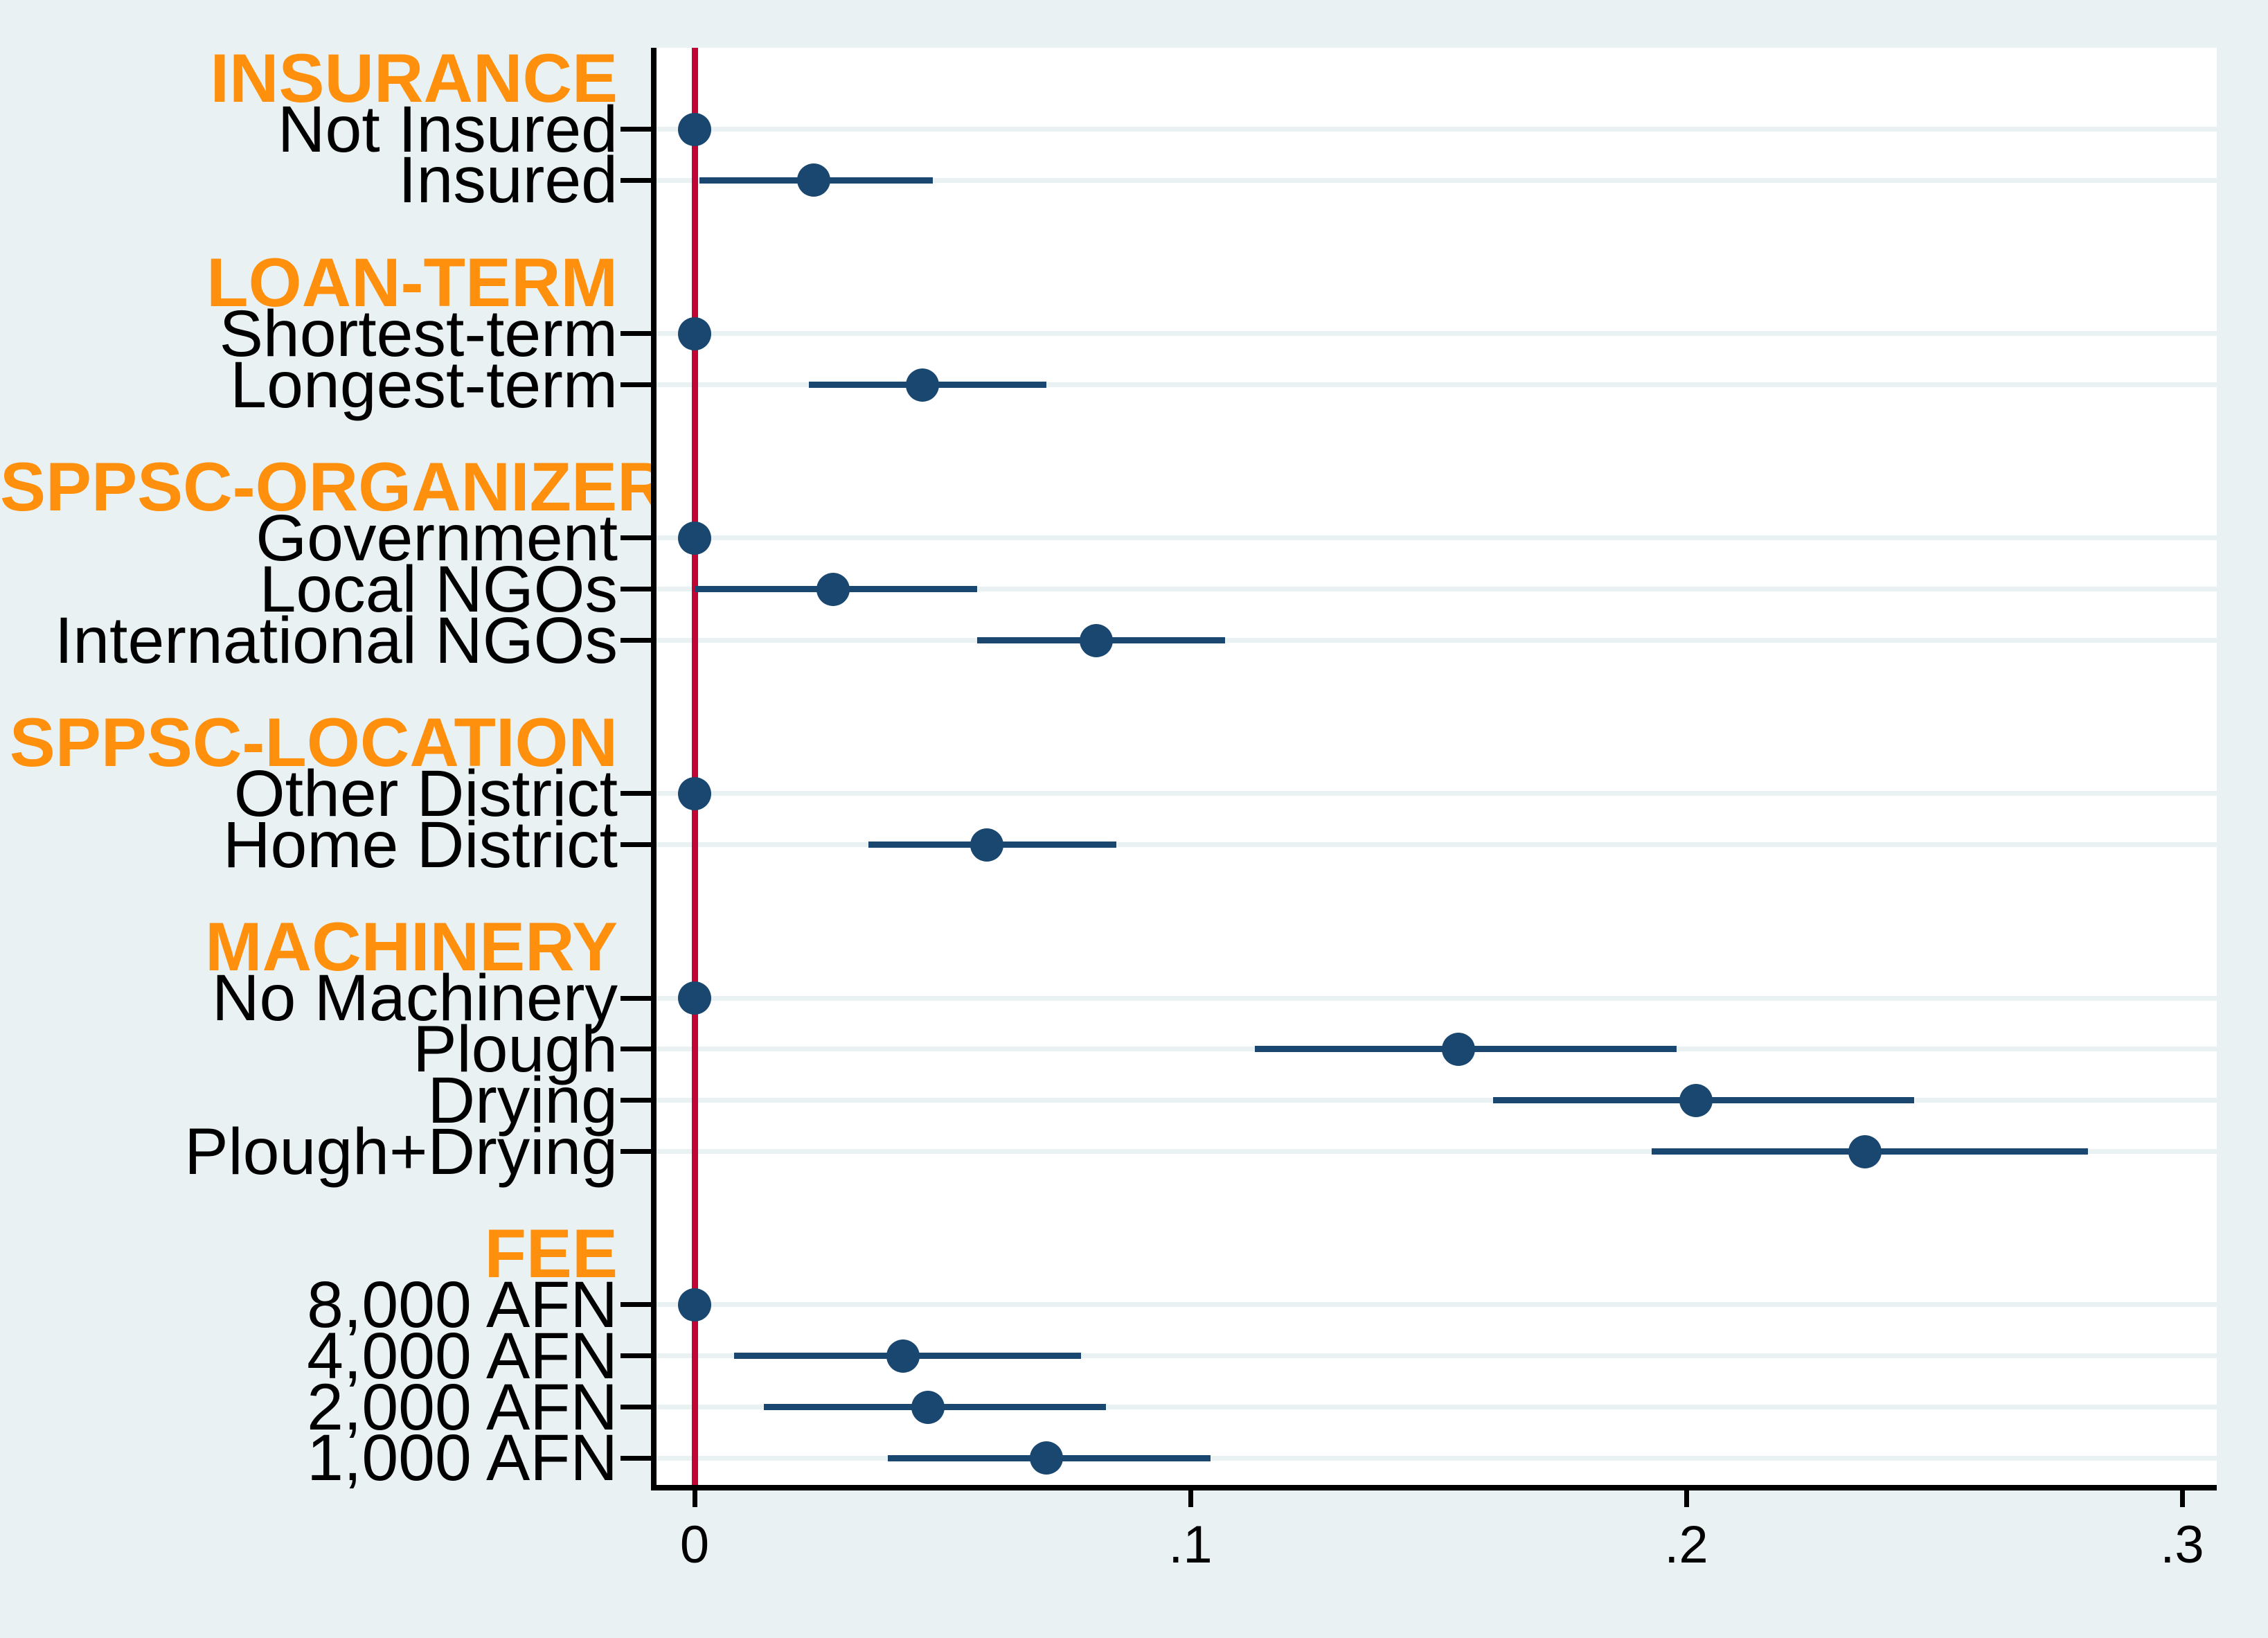 The height and width of the screenshot is (1638, 2268). Describe the element at coordinates (437, 538) in the screenshot. I see `item-label: Government` at that location.